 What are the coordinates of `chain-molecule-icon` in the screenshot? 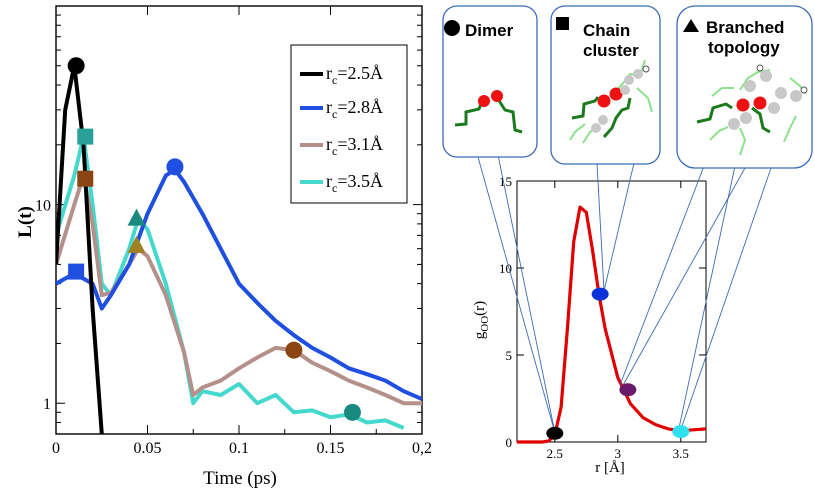 It's located at (611, 101).